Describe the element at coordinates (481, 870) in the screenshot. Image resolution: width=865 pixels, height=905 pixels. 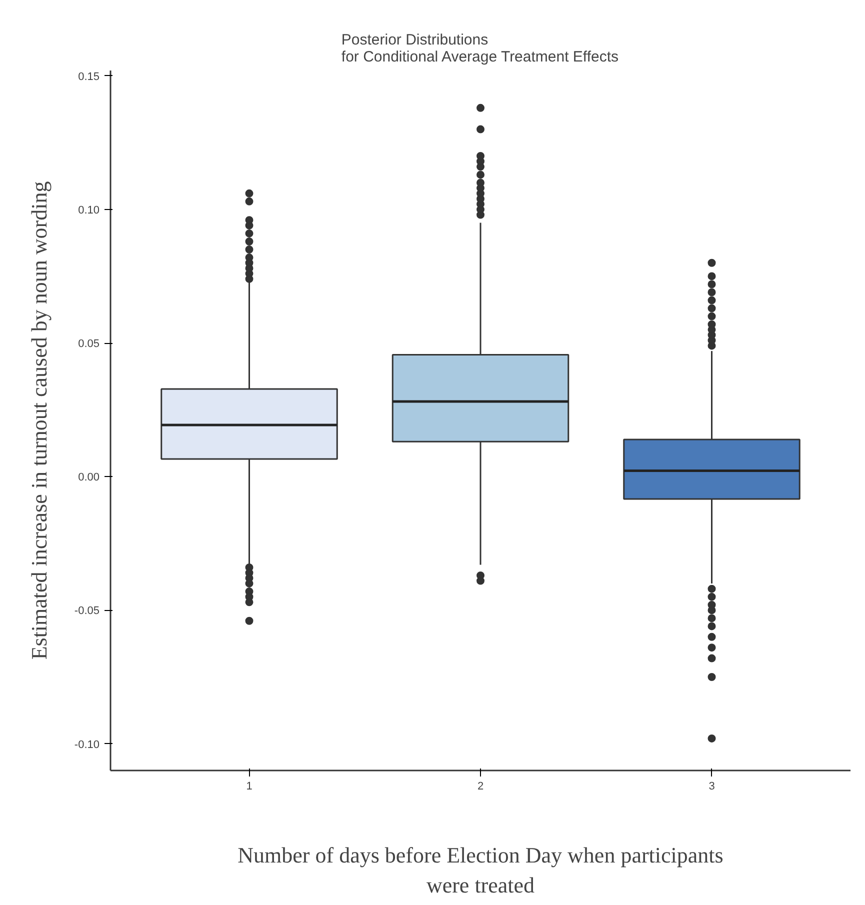
I see `x-axis-title: Number of days before Election Day when participants were treated` at that location.